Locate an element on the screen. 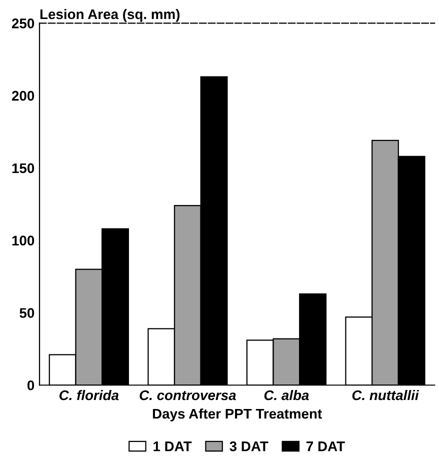 The height and width of the screenshot is (464, 439). x-axis-title: Days After PPT Treatment is located at coordinates (237, 415).